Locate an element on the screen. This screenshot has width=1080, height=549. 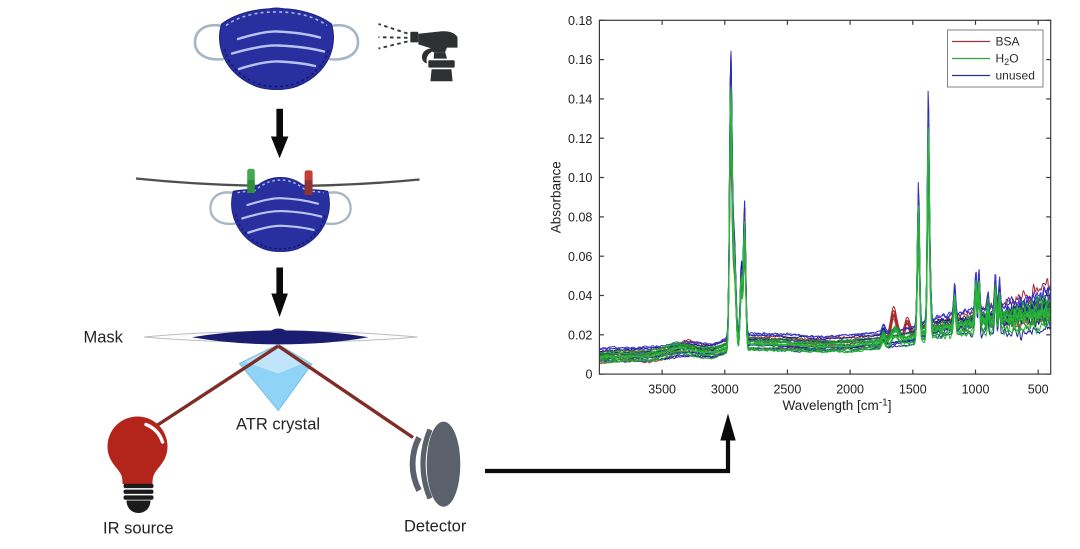
svg-text: 0.14 is located at coordinates (580, 100).